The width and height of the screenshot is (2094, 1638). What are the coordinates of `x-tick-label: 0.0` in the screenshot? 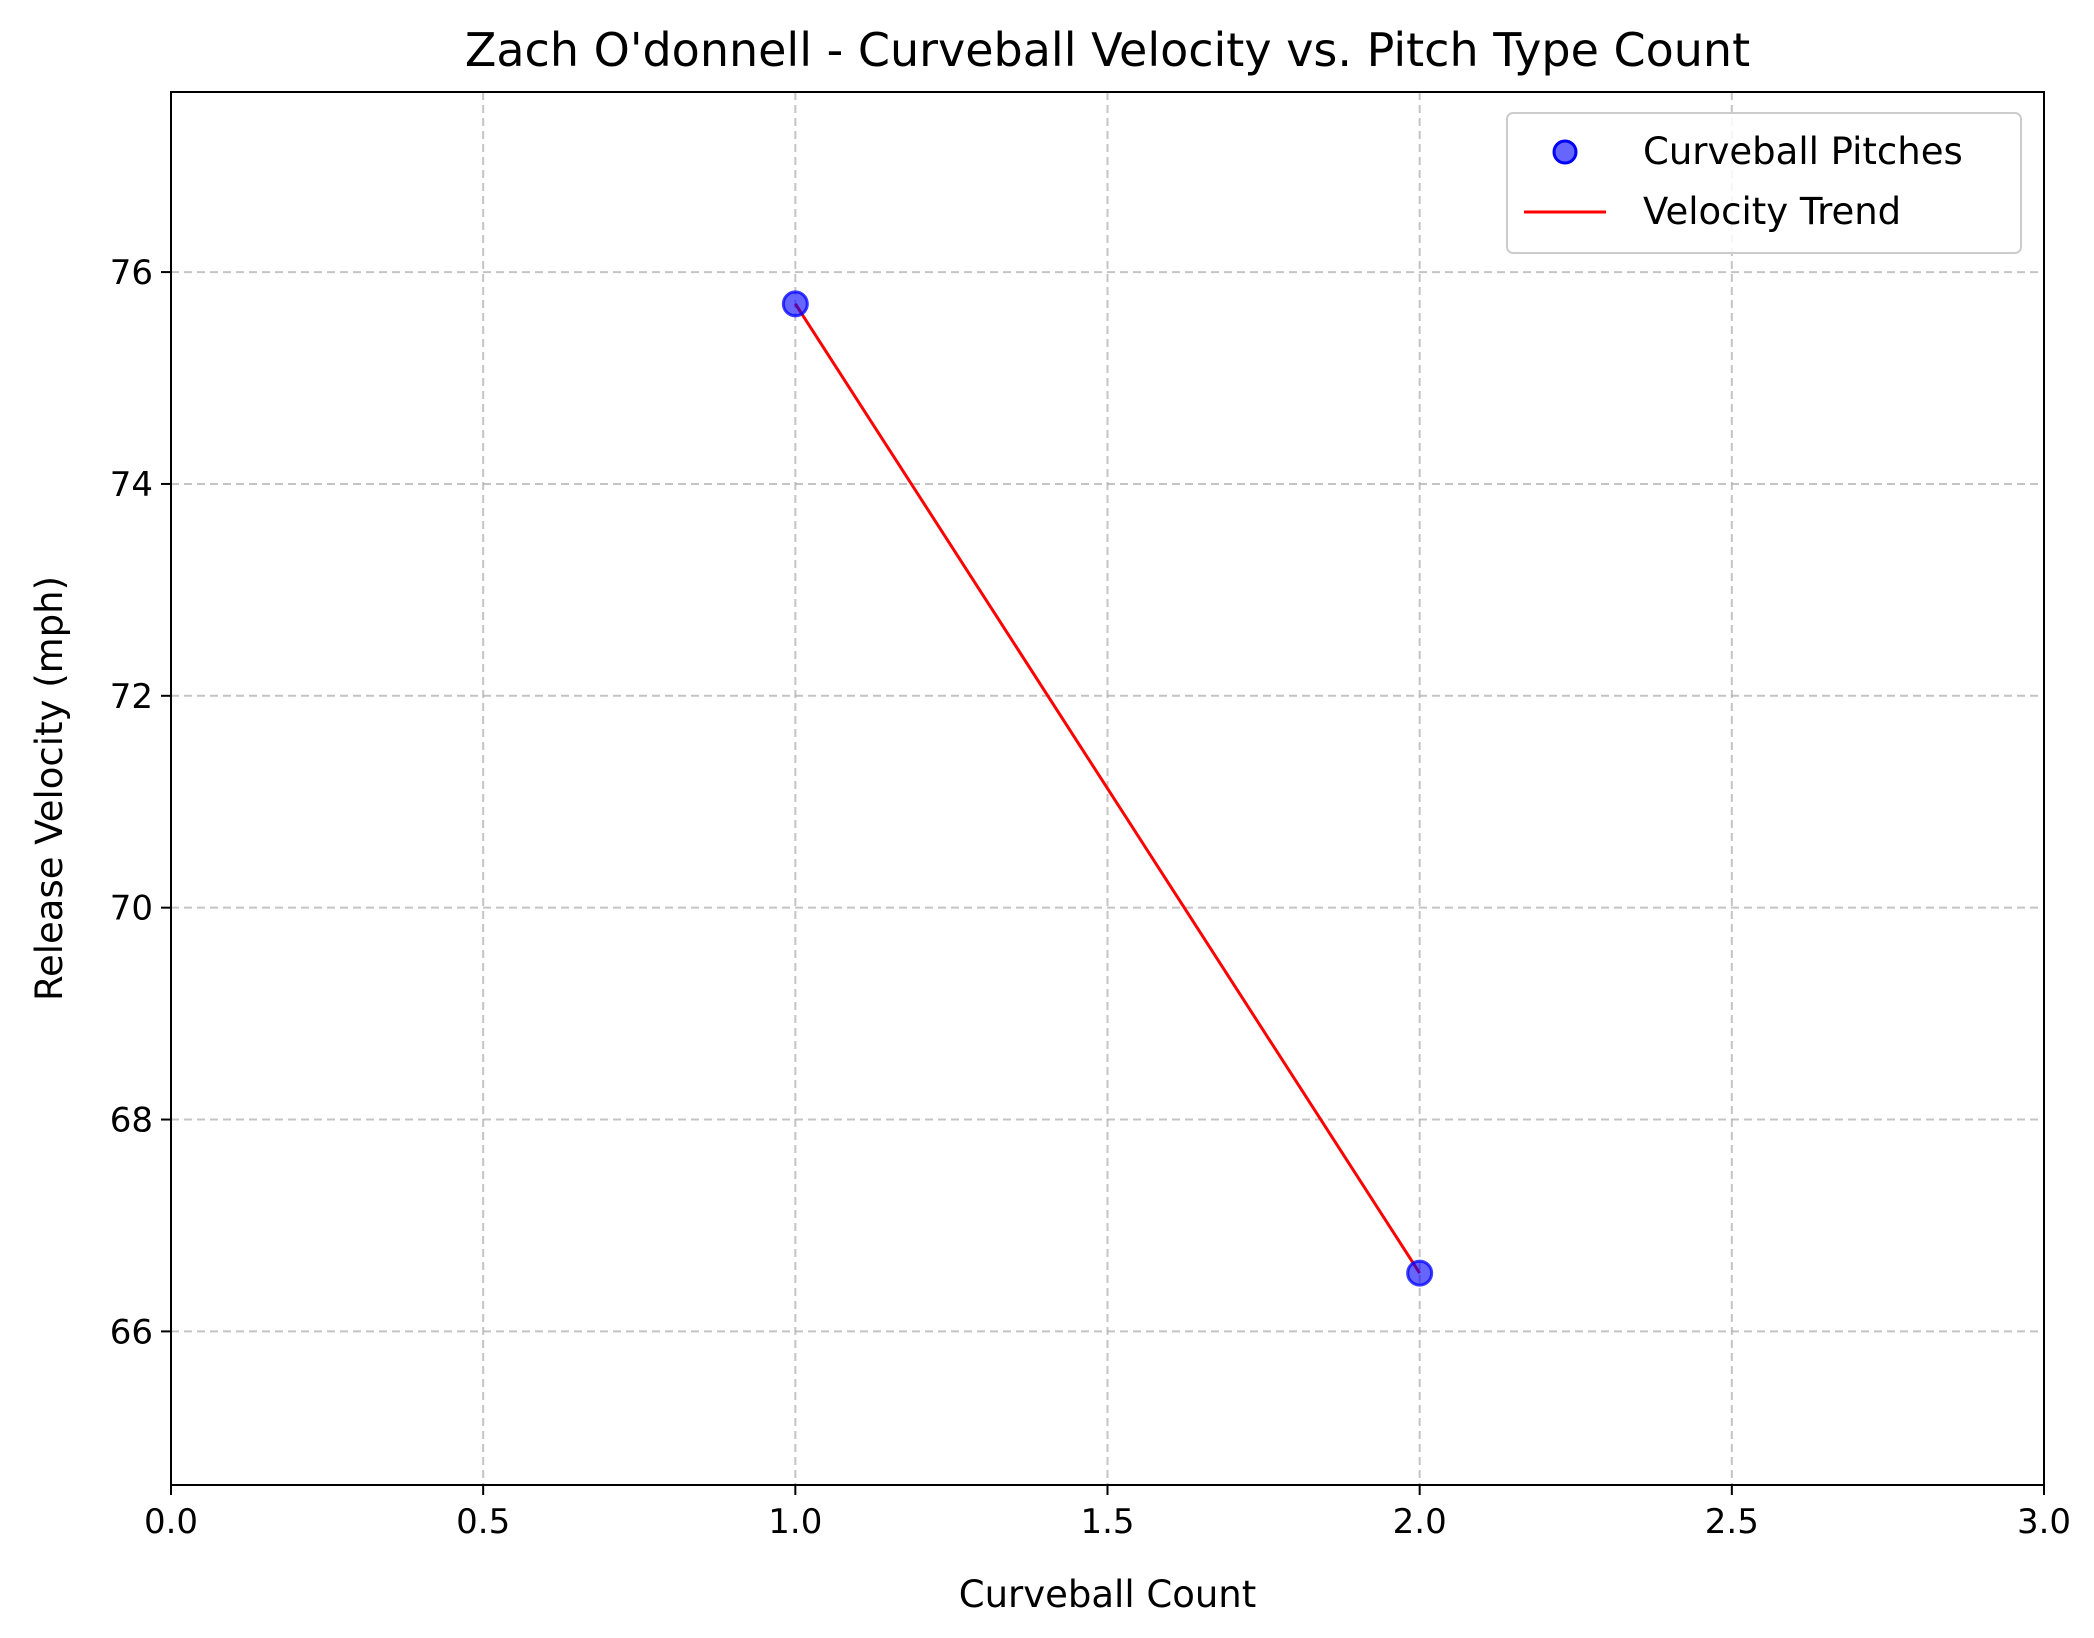 It's located at (171, 1522).